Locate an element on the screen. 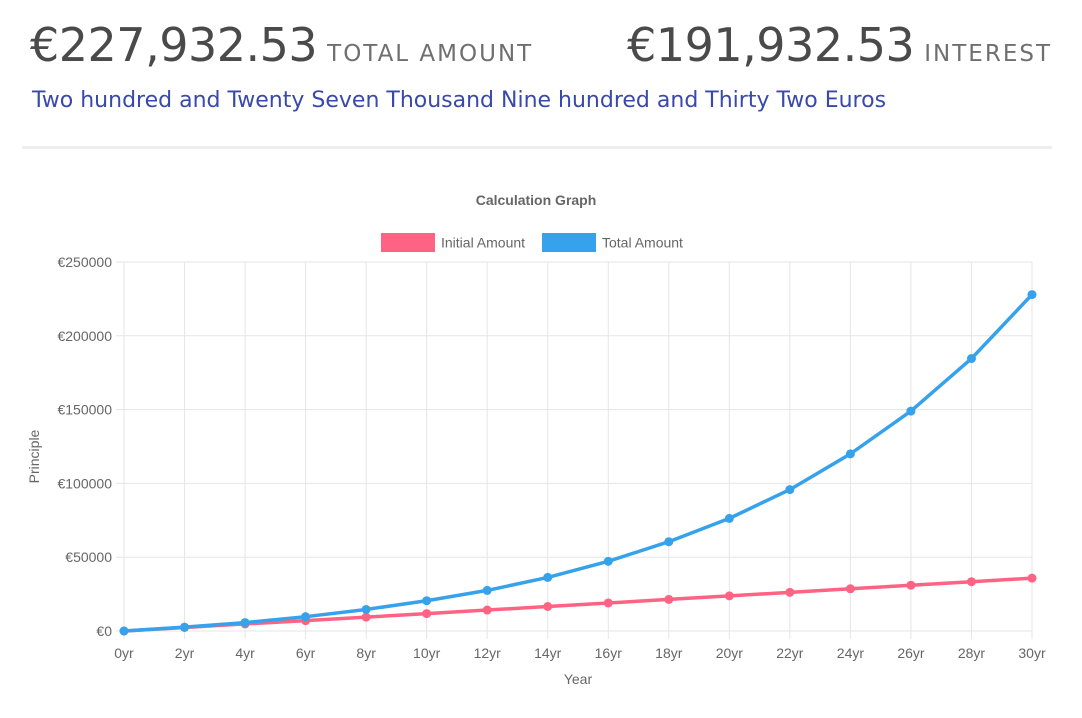 The width and height of the screenshot is (1082, 718). x-tick-label: 28yr is located at coordinates (972, 653).